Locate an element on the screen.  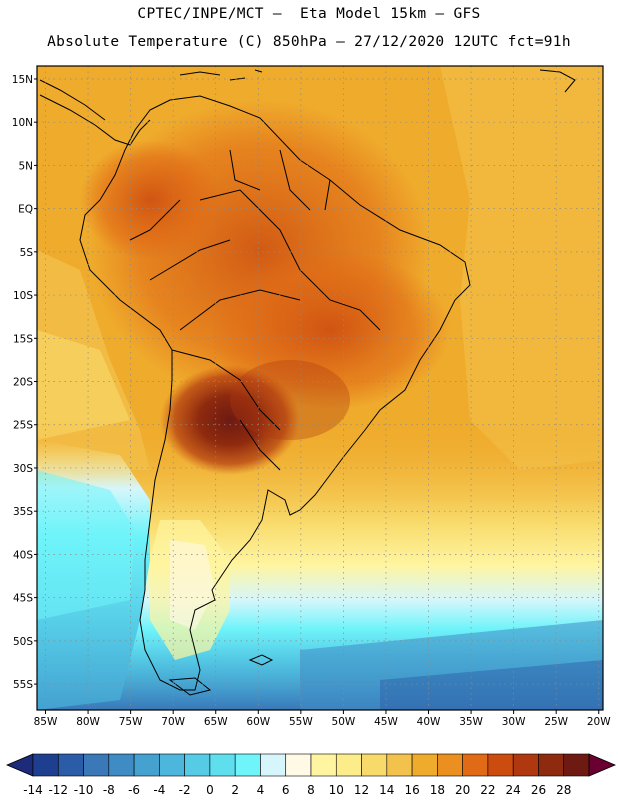
colorbar-label: 20 is located at coordinates (462, 790).